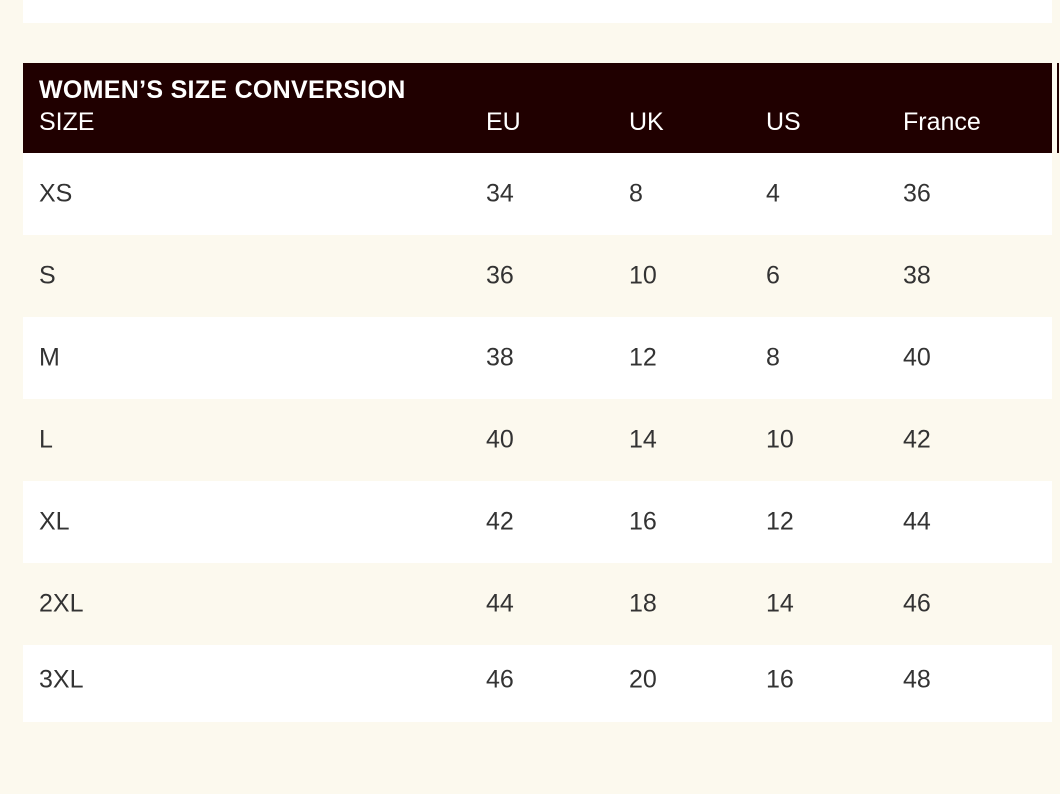 Image resolution: width=1060 pixels, height=794 pixels. Describe the element at coordinates (500, 357) in the screenshot. I see `eu-cell: 38` at that location.